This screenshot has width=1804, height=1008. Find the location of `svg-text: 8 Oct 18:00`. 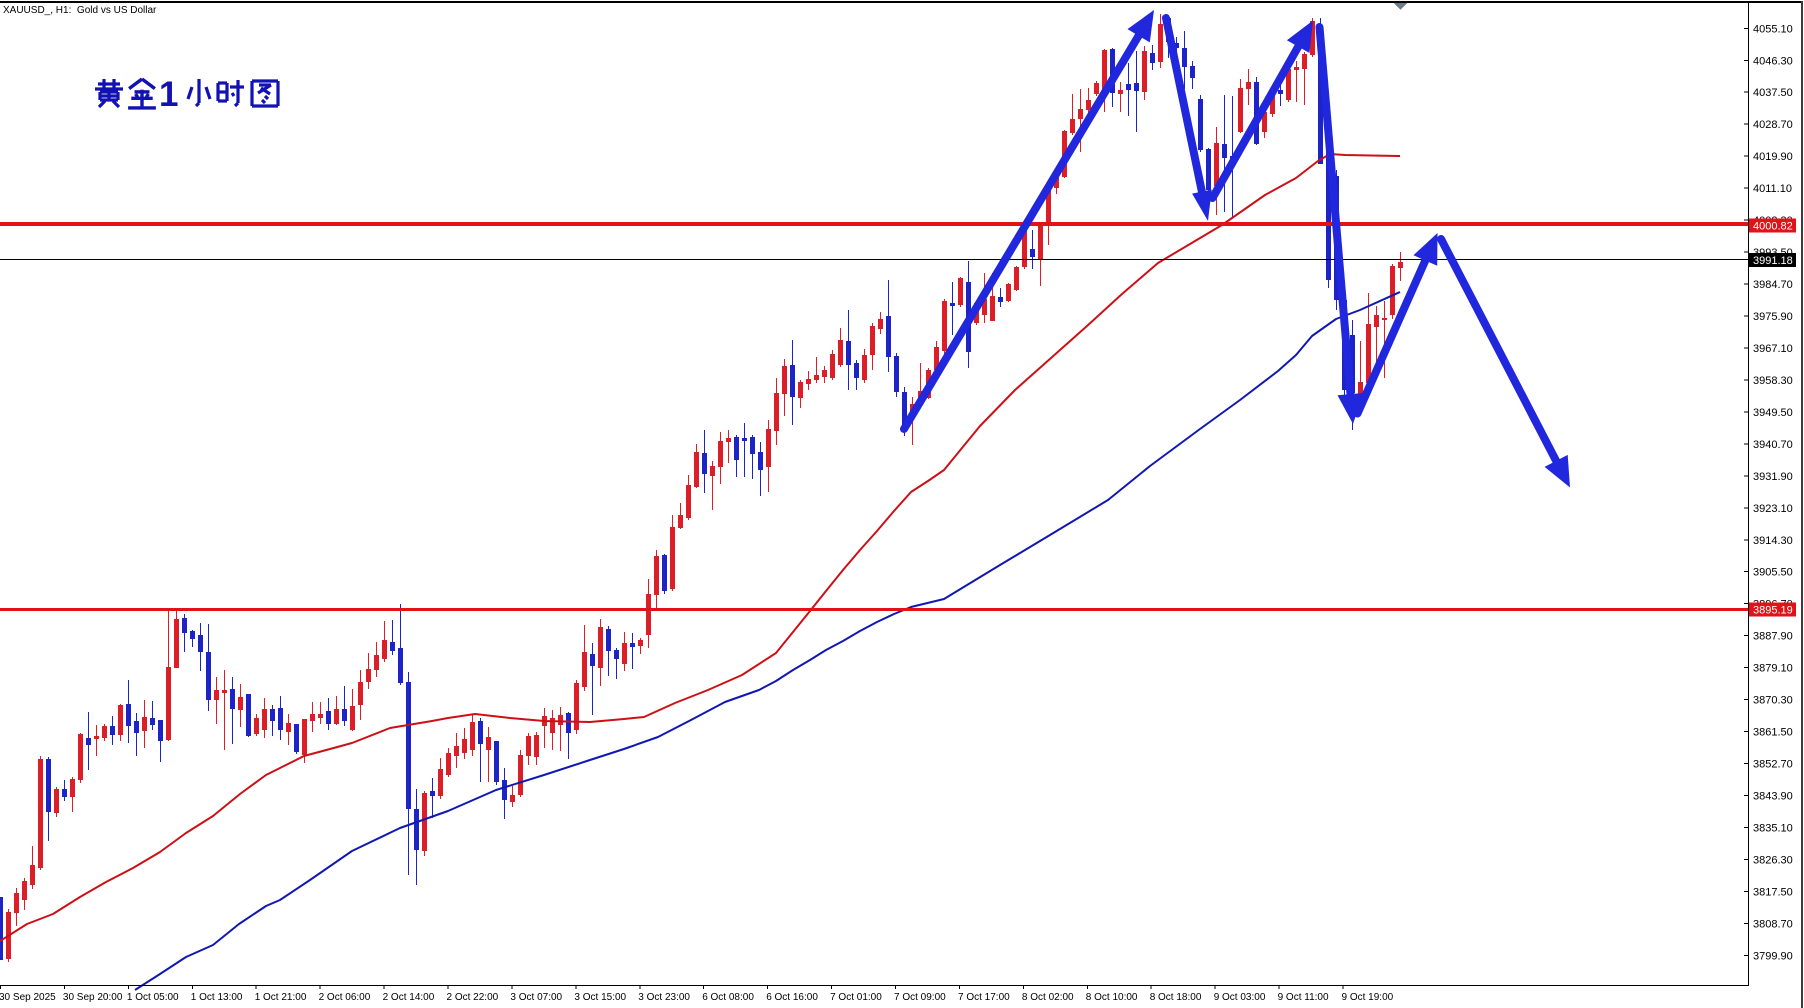

svg-text: 8 Oct 18:00 is located at coordinates (1176, 997).